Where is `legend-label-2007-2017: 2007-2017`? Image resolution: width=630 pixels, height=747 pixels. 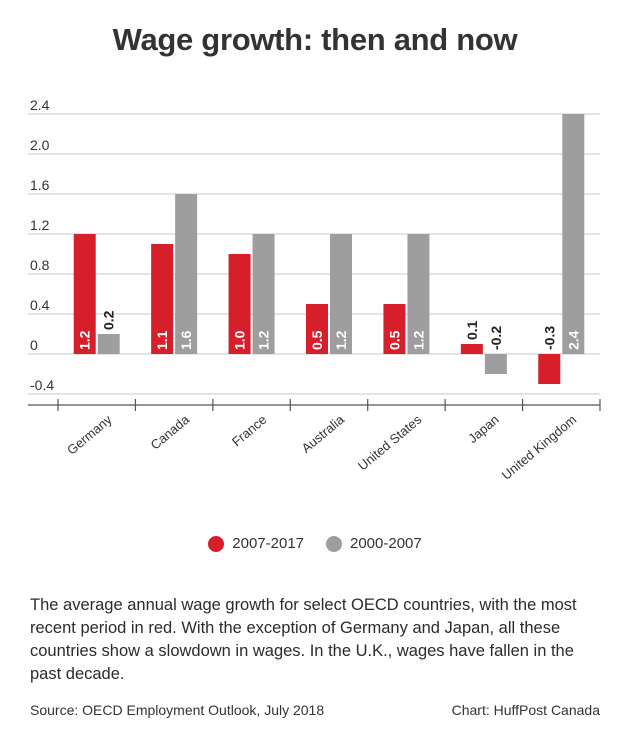
legend-label-2007-2017: 2007-2017 is located at coordinates (268, 543).